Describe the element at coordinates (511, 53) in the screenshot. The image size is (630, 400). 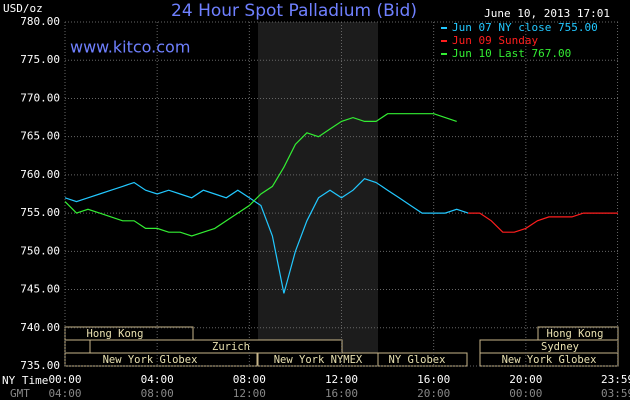
I see `legend-entry: Jun 10 Last 767.00` at that location.